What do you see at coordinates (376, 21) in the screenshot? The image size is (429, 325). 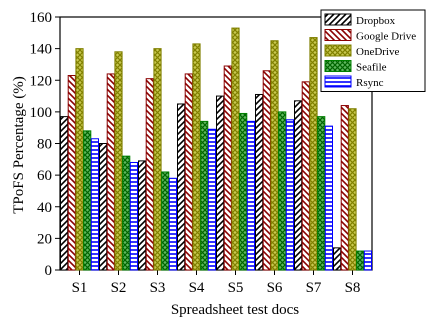 I see `legend-label: Dropbox` at bounding box center [376, 21].